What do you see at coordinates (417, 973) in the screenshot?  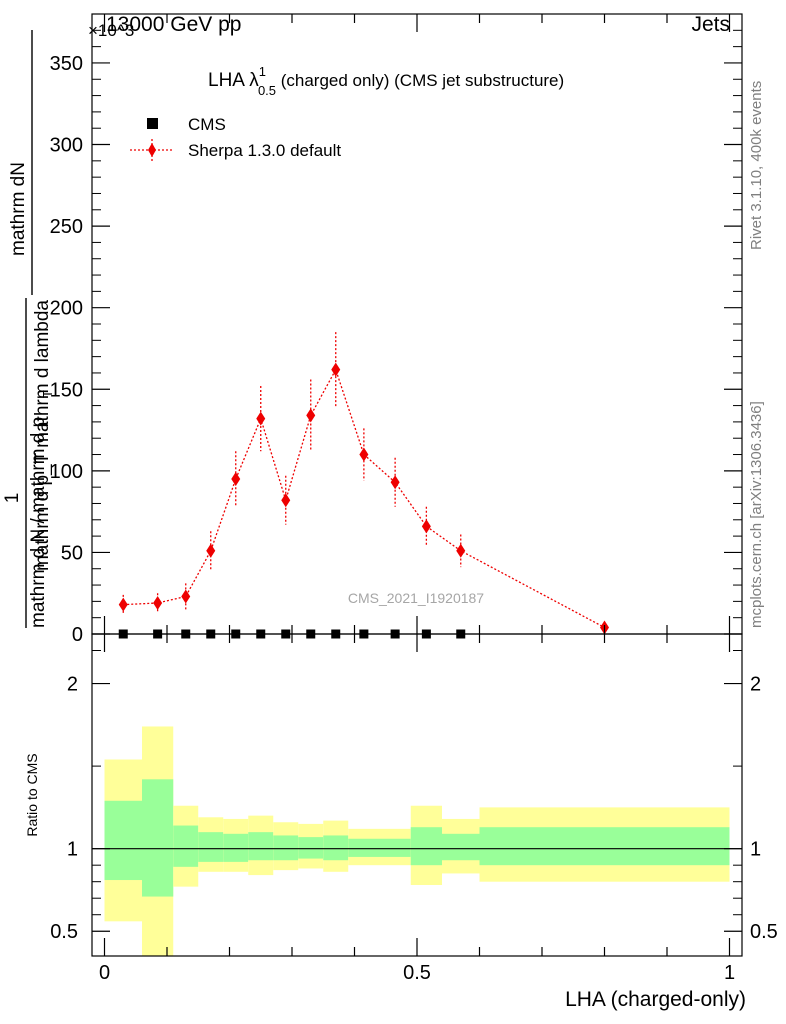 I see `xtick-label-1: 0.5` at bounding box center [417, 973].